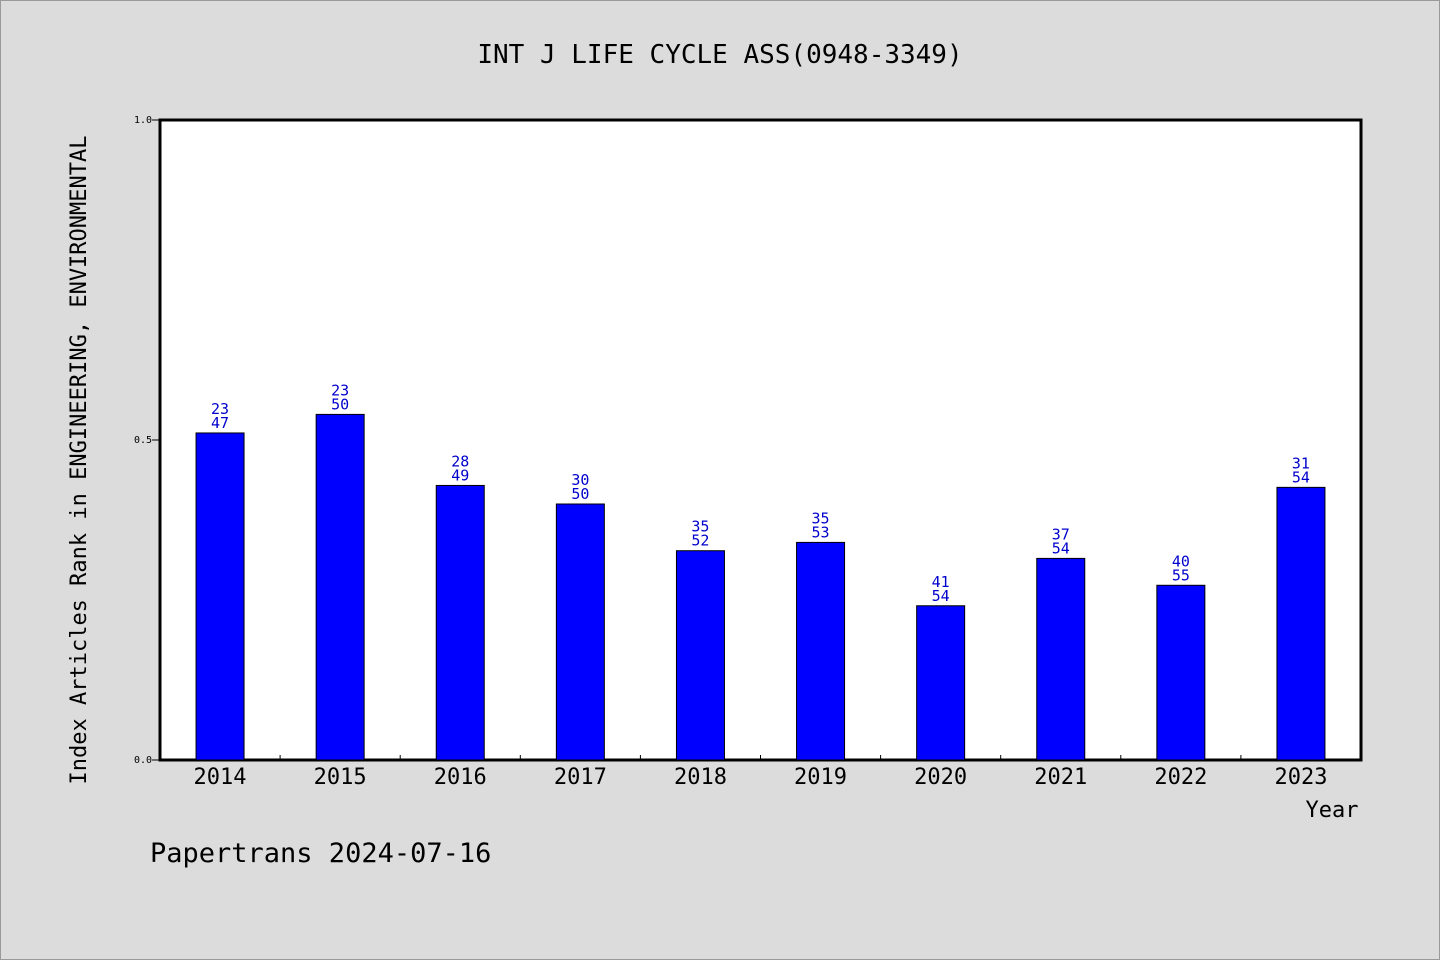 Image resolution: width=1440 pixels, height=960 pixels. Describe the element at coordinates (460, 777) in the screenshot. I see `x-tick-label: 2016` at that location.